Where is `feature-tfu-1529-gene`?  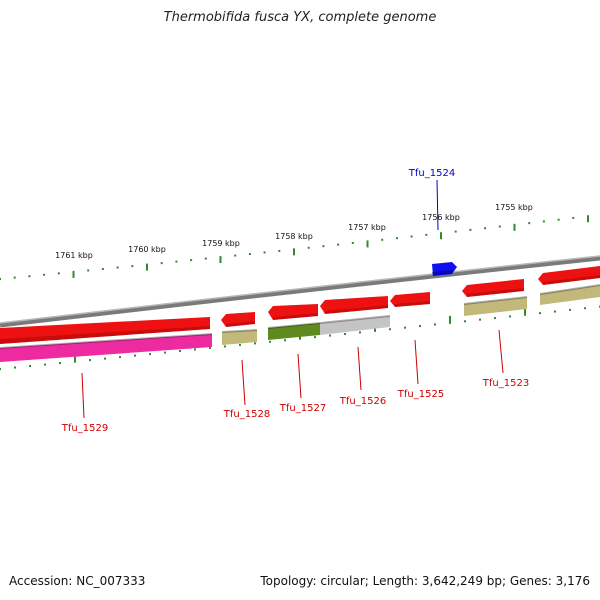 feature-tfu-1529-gene is located at coordinates (106, 348).